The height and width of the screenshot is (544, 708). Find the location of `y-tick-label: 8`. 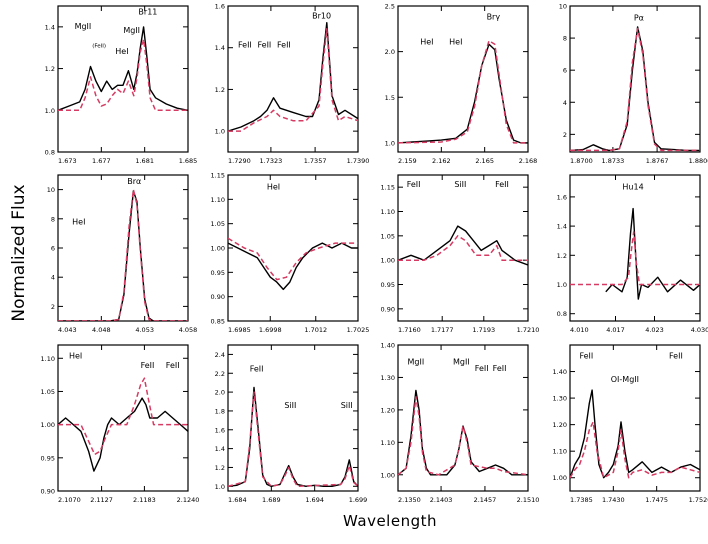

y-tick-label: 8 is located at coordinates (565, 39).